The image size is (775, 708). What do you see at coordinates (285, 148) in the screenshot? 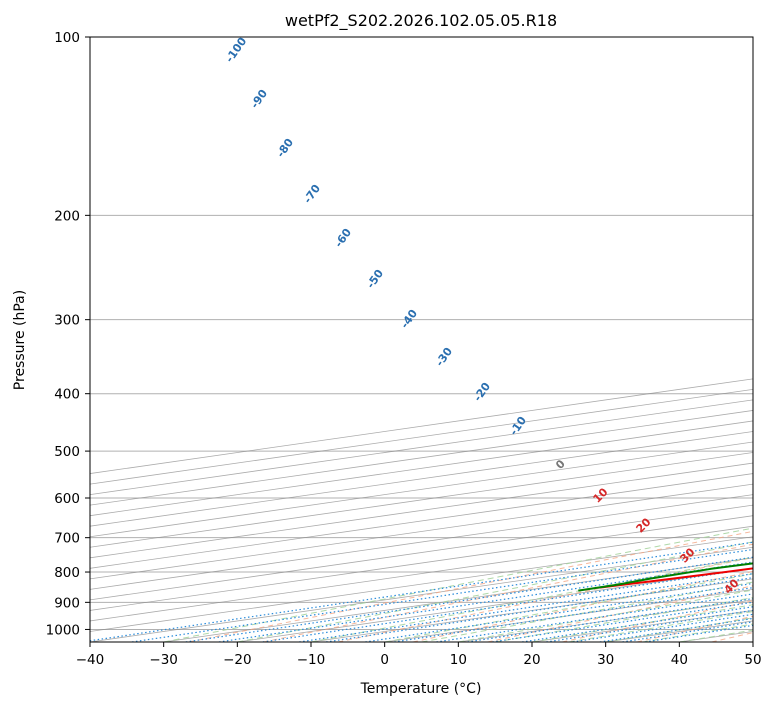
I see `moist-adiabat-label: -80` at bounding box center [285, 148].